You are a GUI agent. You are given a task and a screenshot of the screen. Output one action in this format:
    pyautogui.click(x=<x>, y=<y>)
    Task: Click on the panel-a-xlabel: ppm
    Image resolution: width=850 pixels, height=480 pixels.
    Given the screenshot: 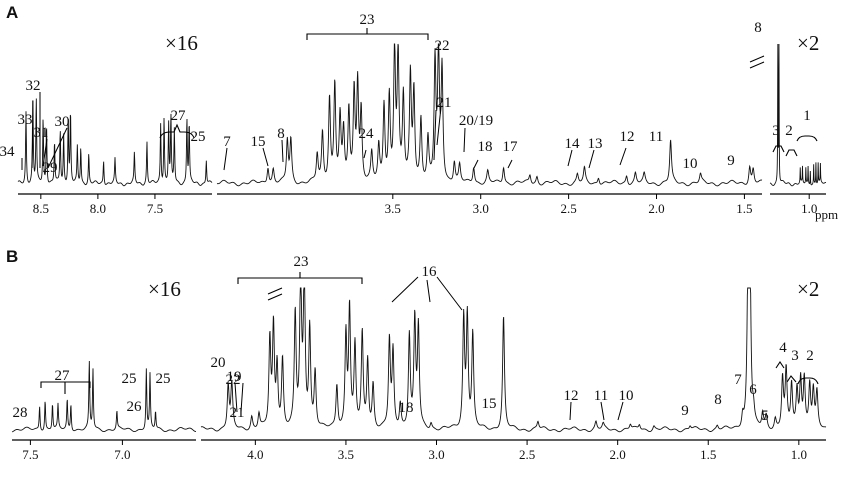 What is the action you would take?
    pyautogui.click(x=826, y=214)
    